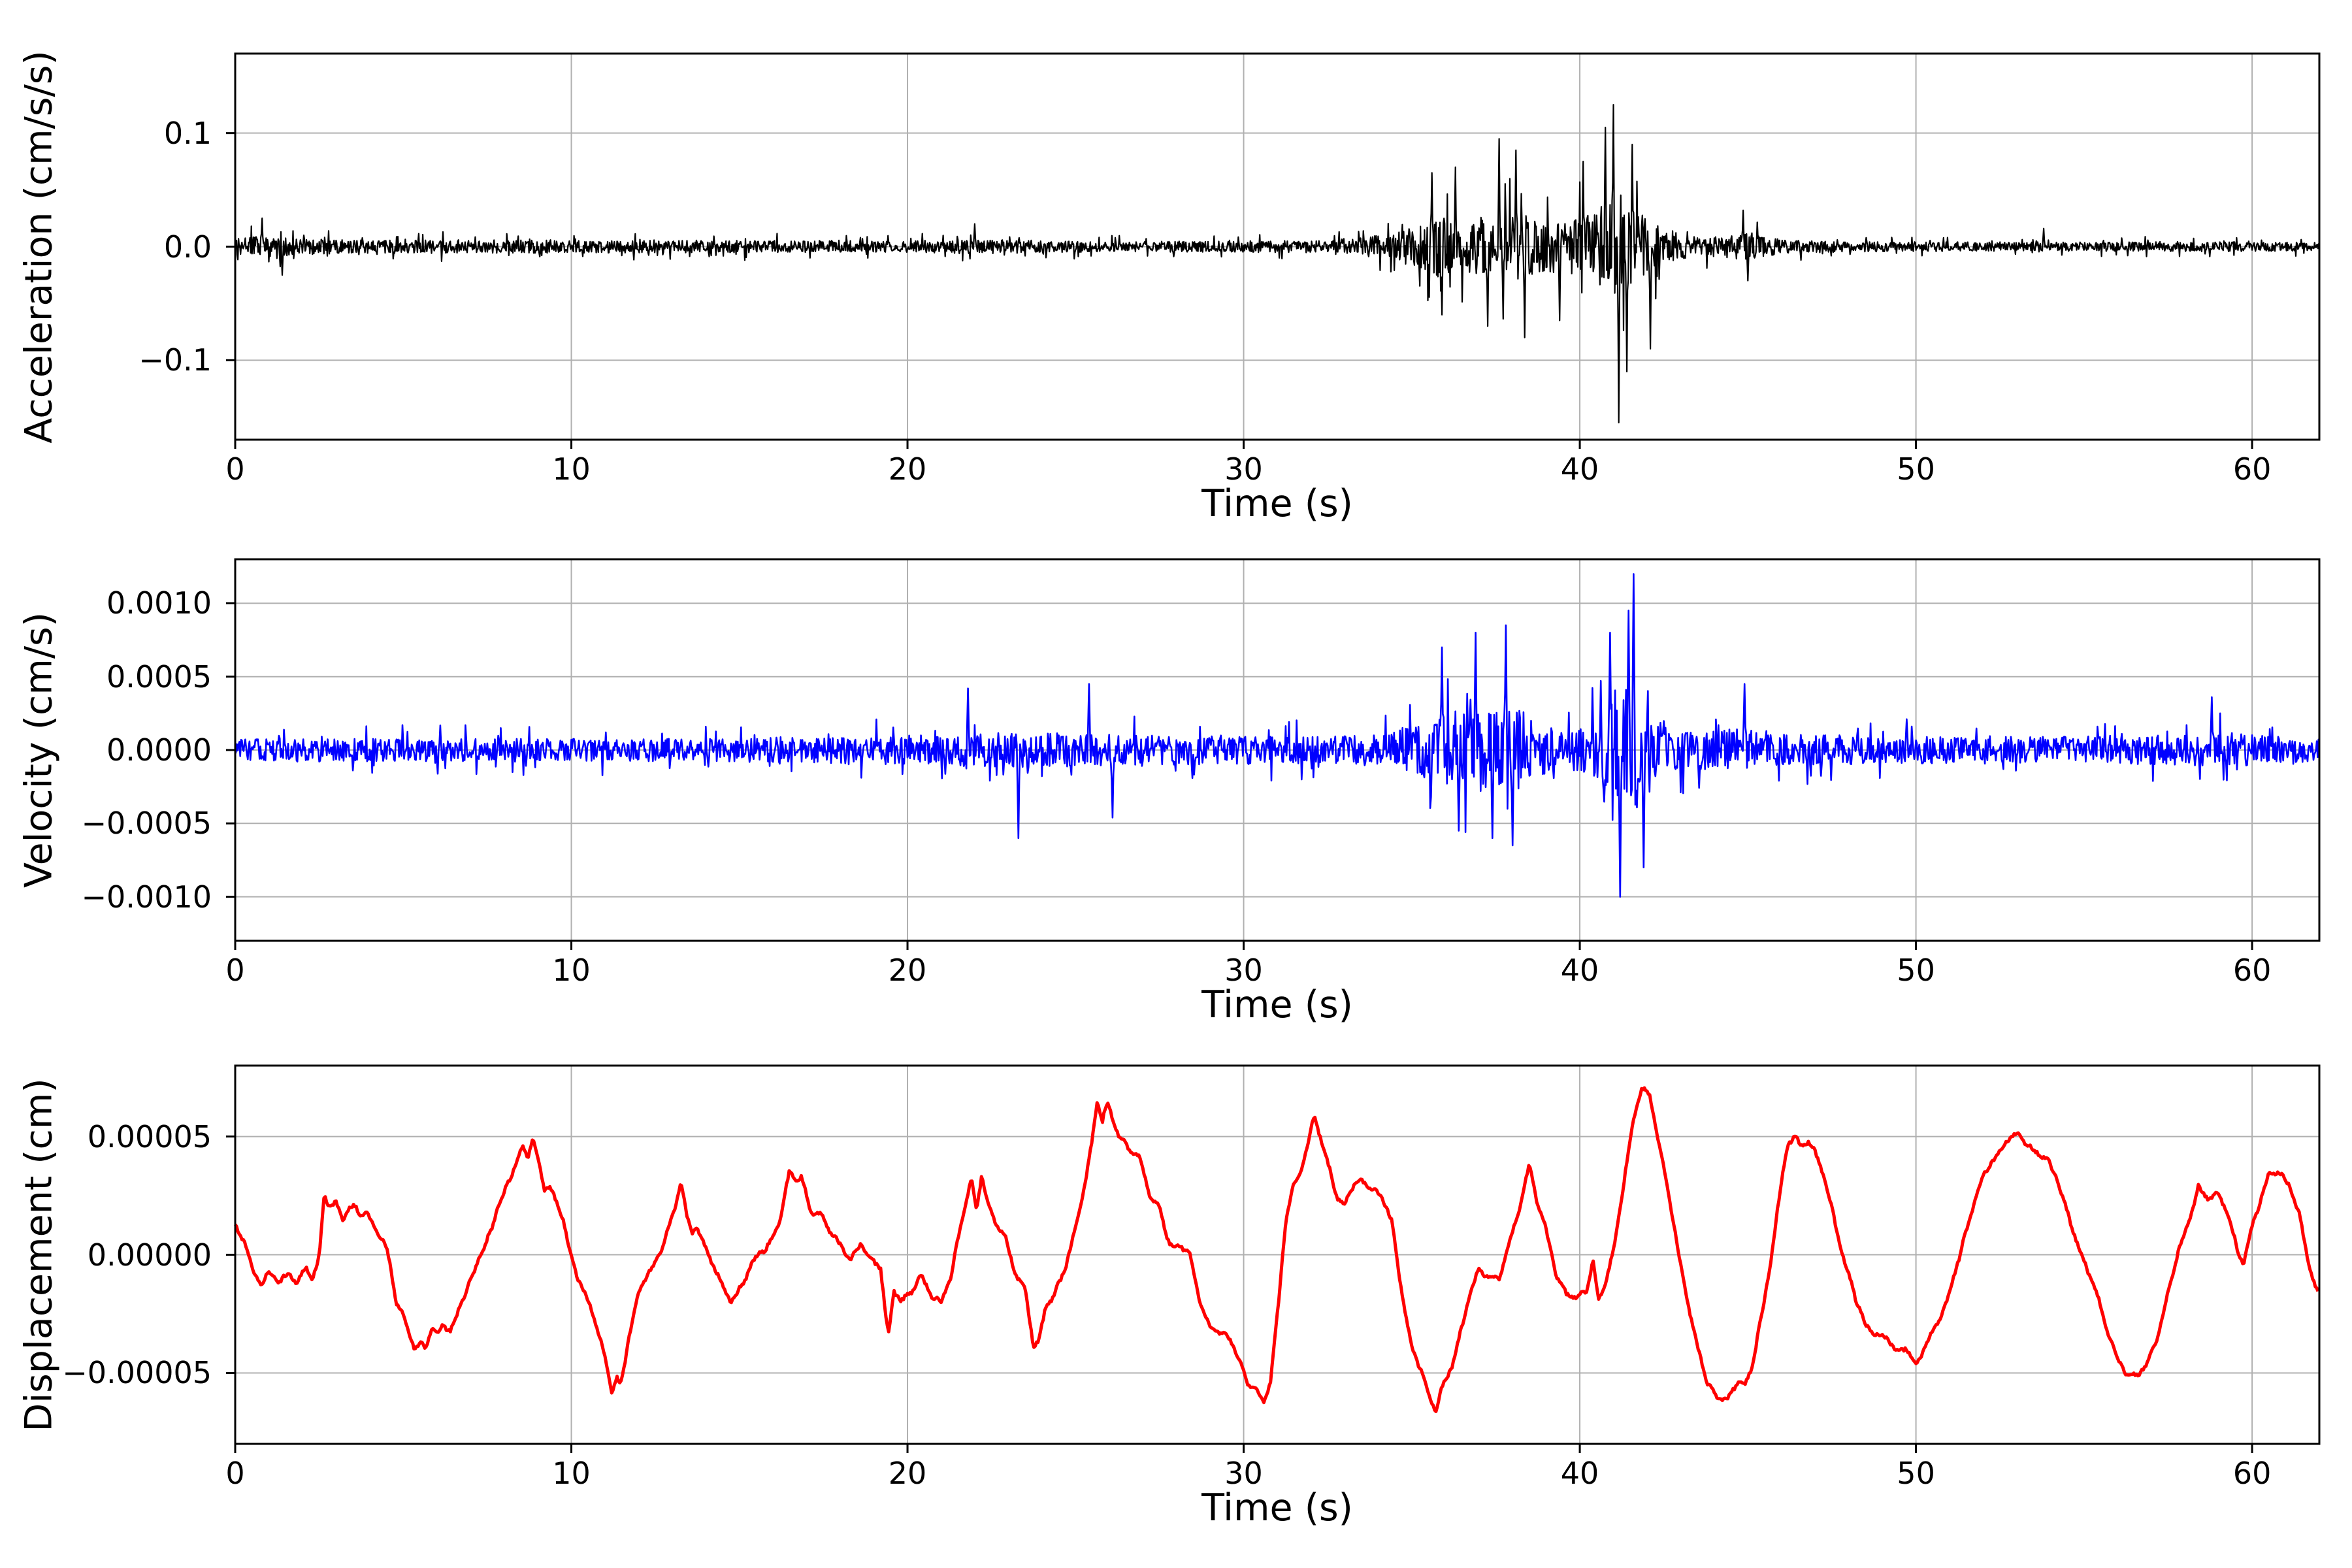  I want to click on velocity-x-tick-label: 60, so click(2252, 970).